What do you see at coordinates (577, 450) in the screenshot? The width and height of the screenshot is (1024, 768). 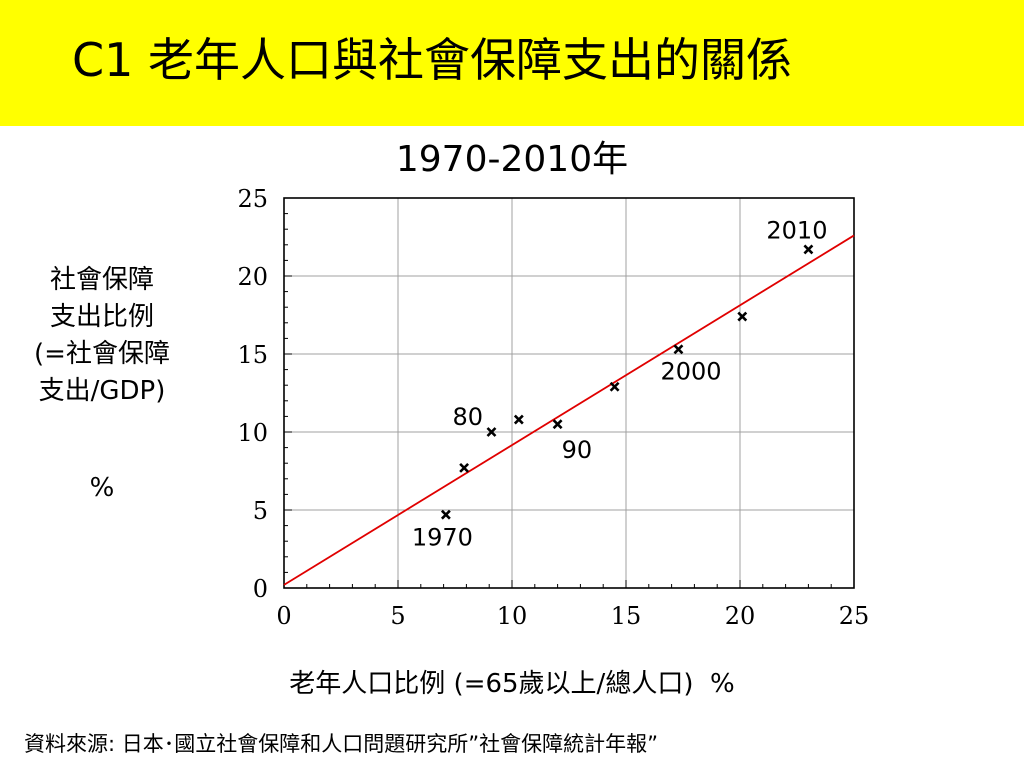 I see `data-label: 90` at bounding box center [577, 450].